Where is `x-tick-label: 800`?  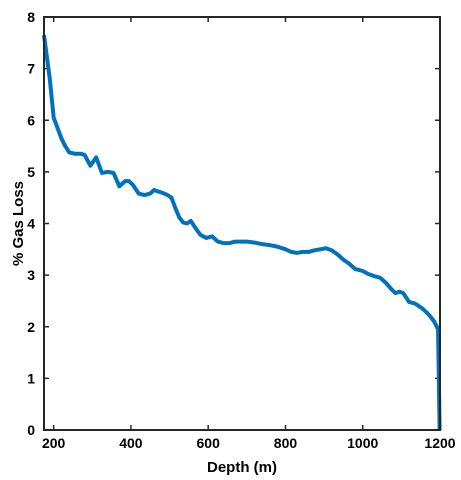
x-tick-label: 800 is located at coordinates (286, 443).